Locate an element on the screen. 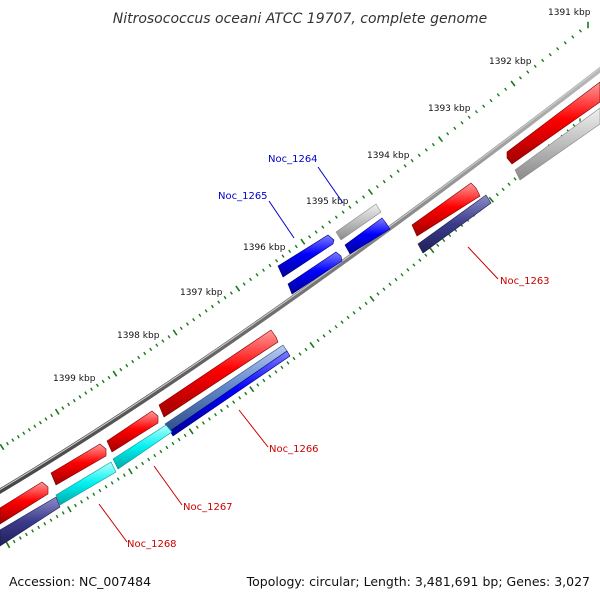  feature-red-far-right is located at coordinates (553, 123).